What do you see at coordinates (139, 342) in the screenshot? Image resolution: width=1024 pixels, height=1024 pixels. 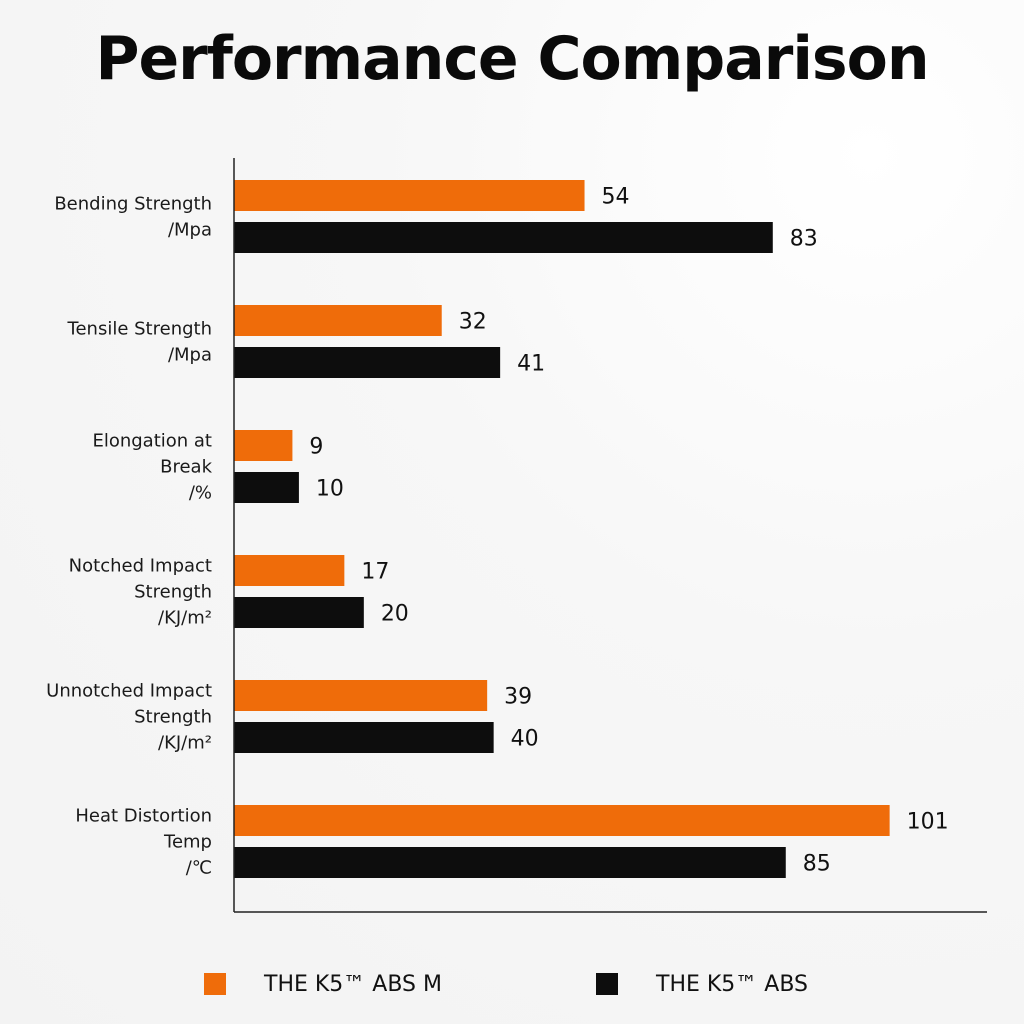 I see `category-label-1: Tensile Strength/Mpa` at bounding box center [139, 342].